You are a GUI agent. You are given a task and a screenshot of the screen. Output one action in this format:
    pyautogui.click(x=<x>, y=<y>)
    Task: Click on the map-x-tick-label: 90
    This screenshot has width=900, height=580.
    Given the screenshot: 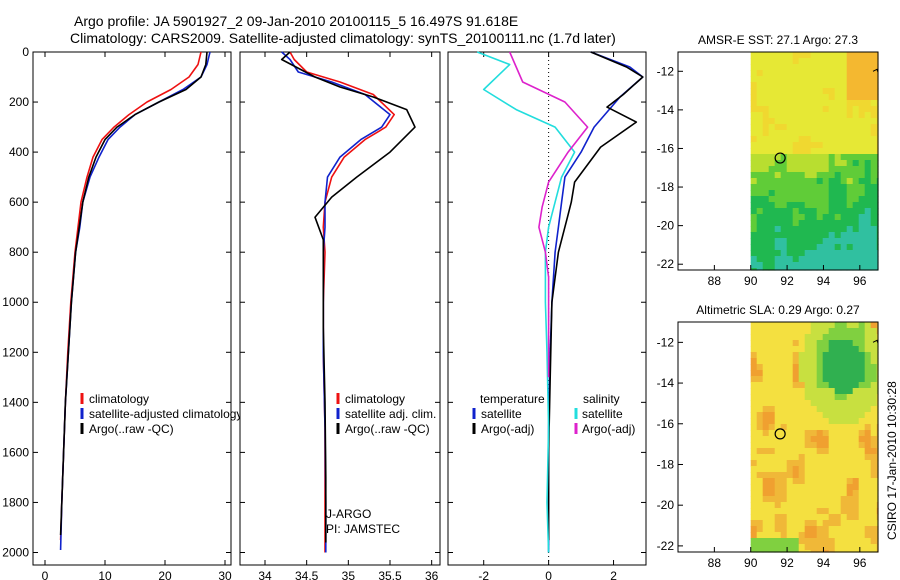 What is the action you would take?
    pyautogui.click(x=751, y=563)
    